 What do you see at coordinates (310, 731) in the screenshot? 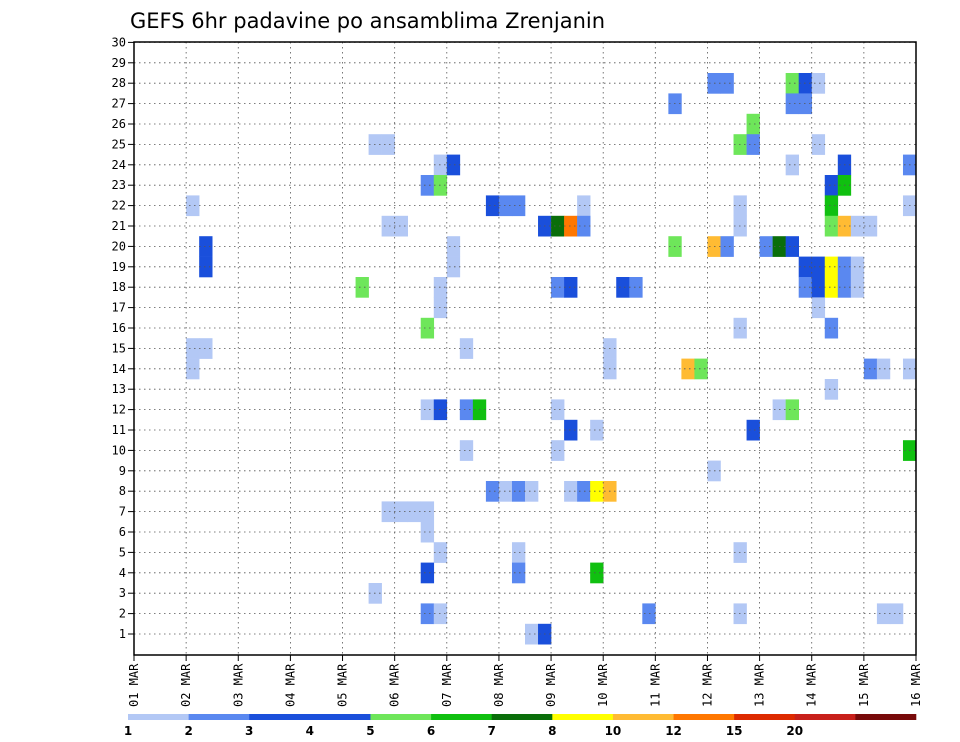
I see `colorbar-label: 4` at bounding box center [310, 731].